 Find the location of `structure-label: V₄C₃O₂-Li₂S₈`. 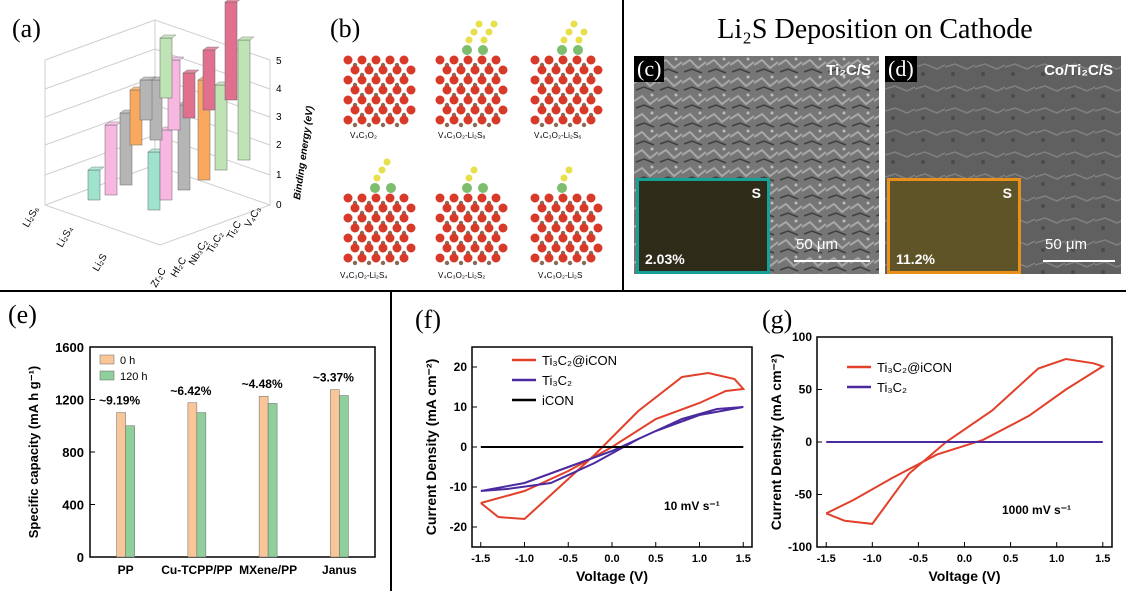

structure-label: V₄C₃O₂-Li₂S₈ is located at coordinates (462, 135).